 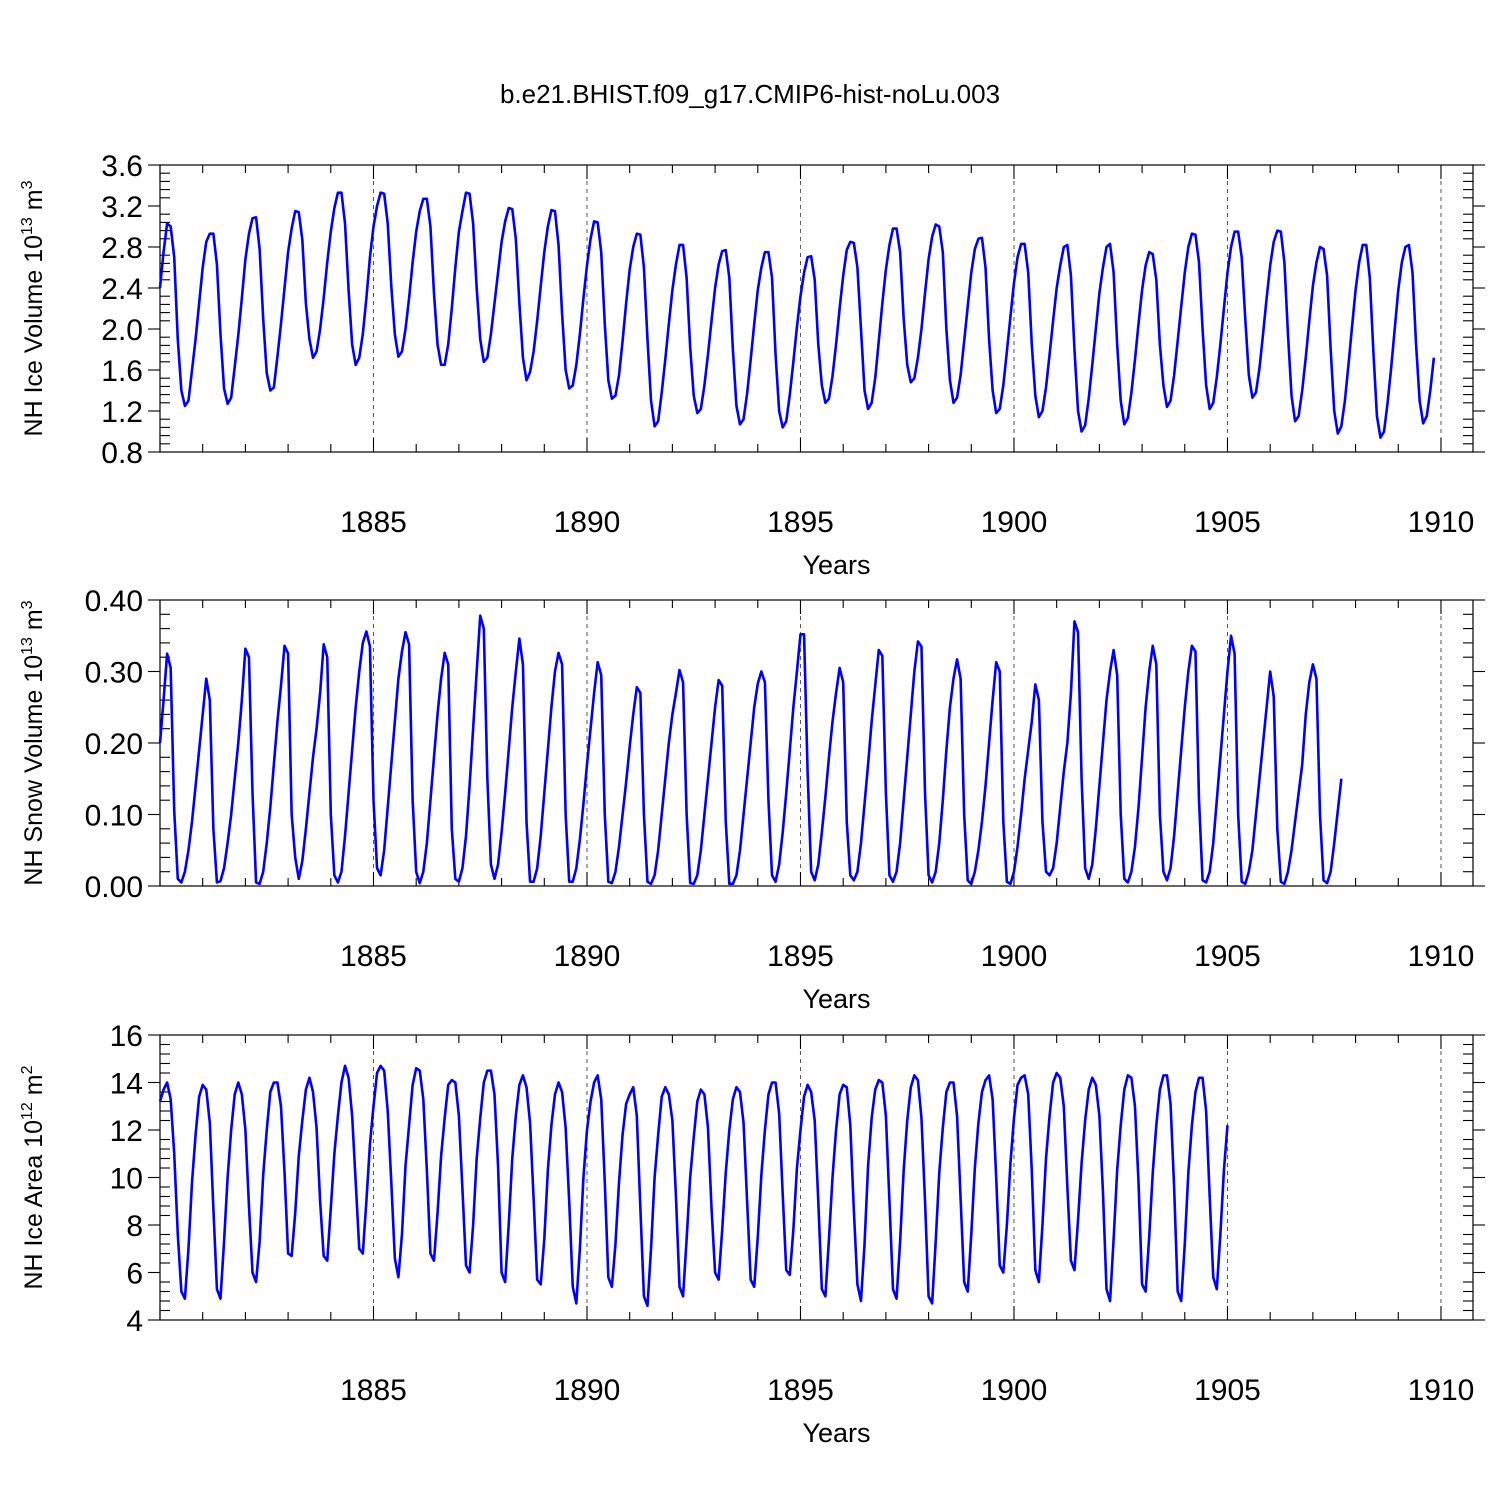 What do you see at coordinates (126, 1179) in the screenshot?
I see `y-tick-label: 10` at bounding box center [126, 1179].